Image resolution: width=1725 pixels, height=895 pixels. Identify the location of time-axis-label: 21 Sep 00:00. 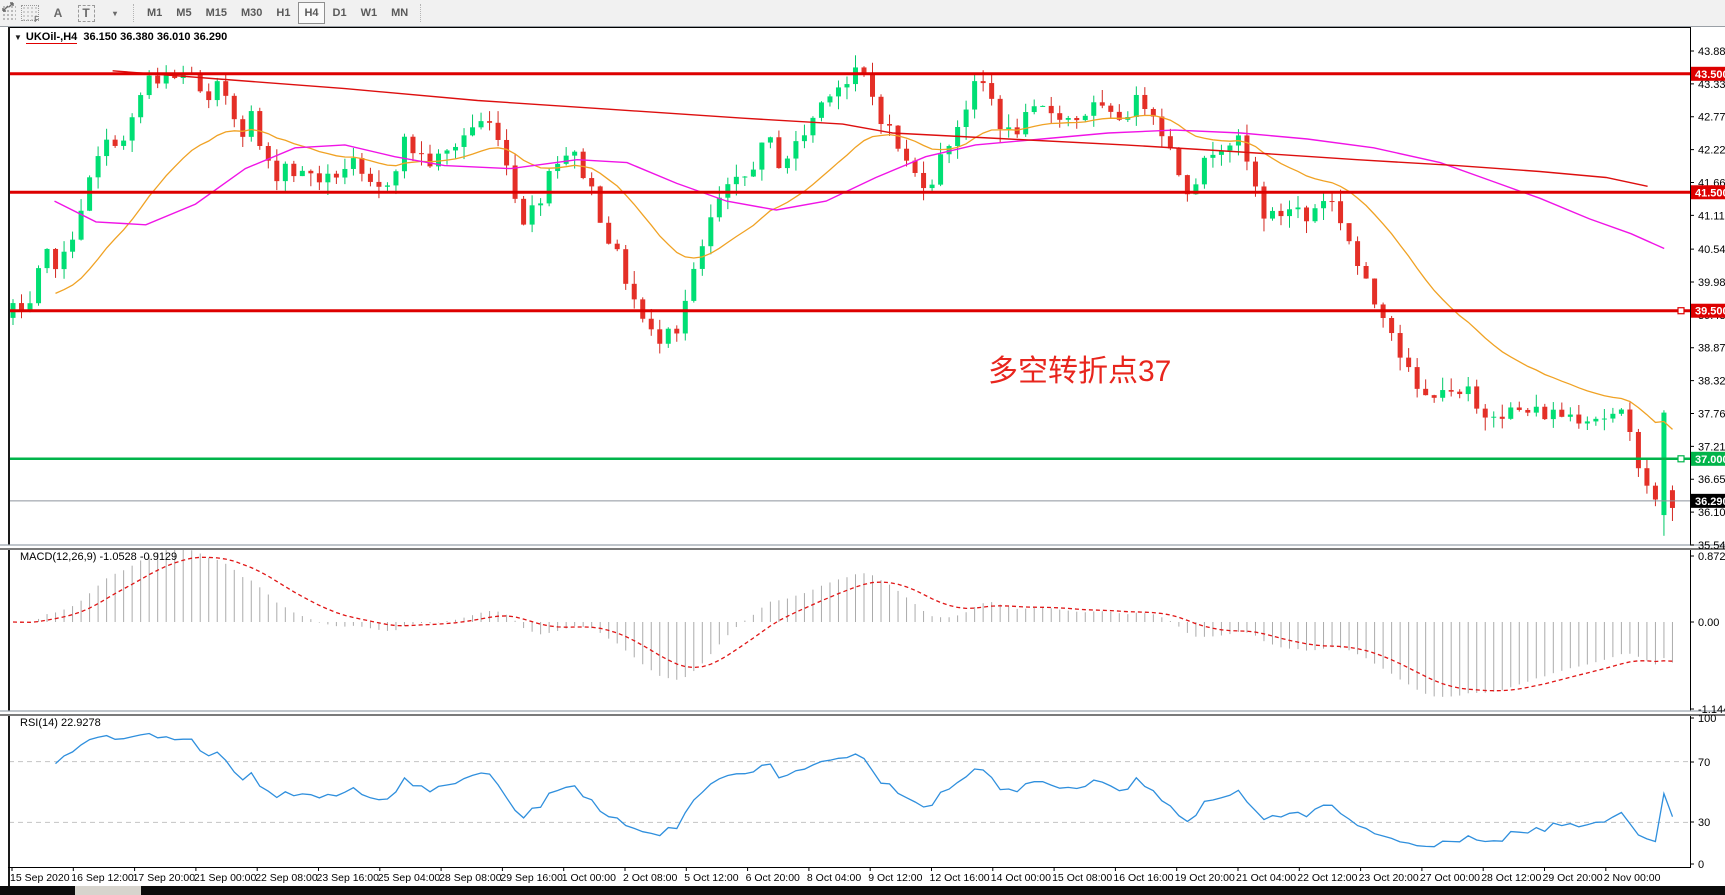
(225, 878).